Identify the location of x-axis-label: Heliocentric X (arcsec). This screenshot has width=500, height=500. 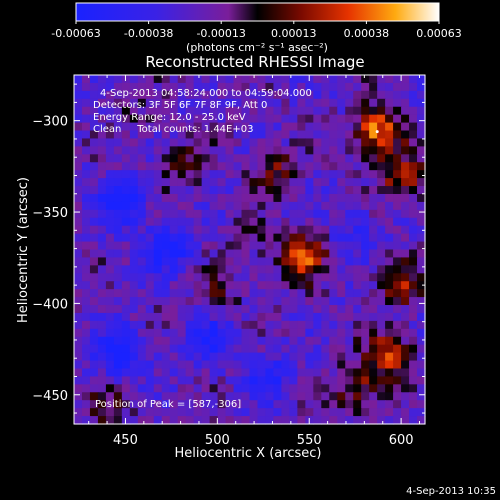
(248, 453).